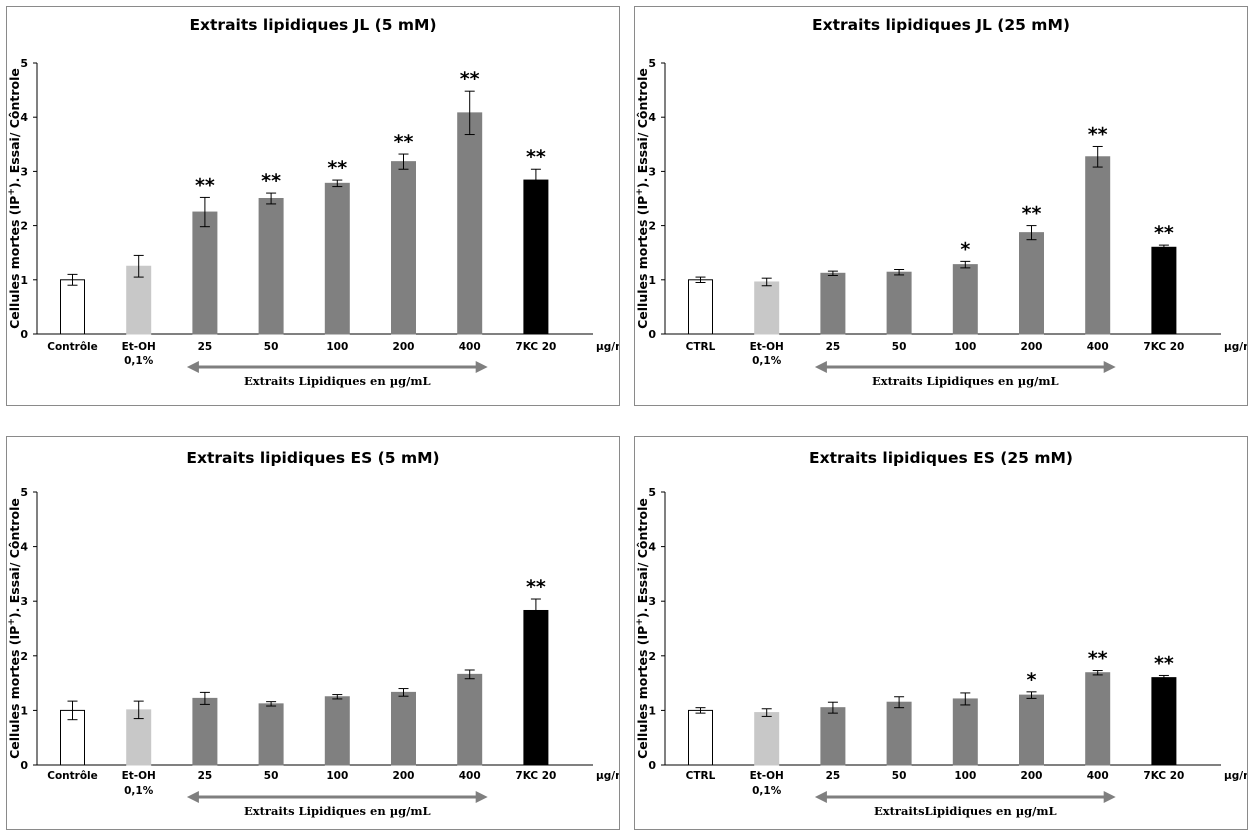 This screenshot has height=832, width=1252. What do you see at coordinates (965, 811) in the screenshot?
I see `x-axis-label: ExtraitsLipidiques en µg/mL` at bounding box center [965, 811].